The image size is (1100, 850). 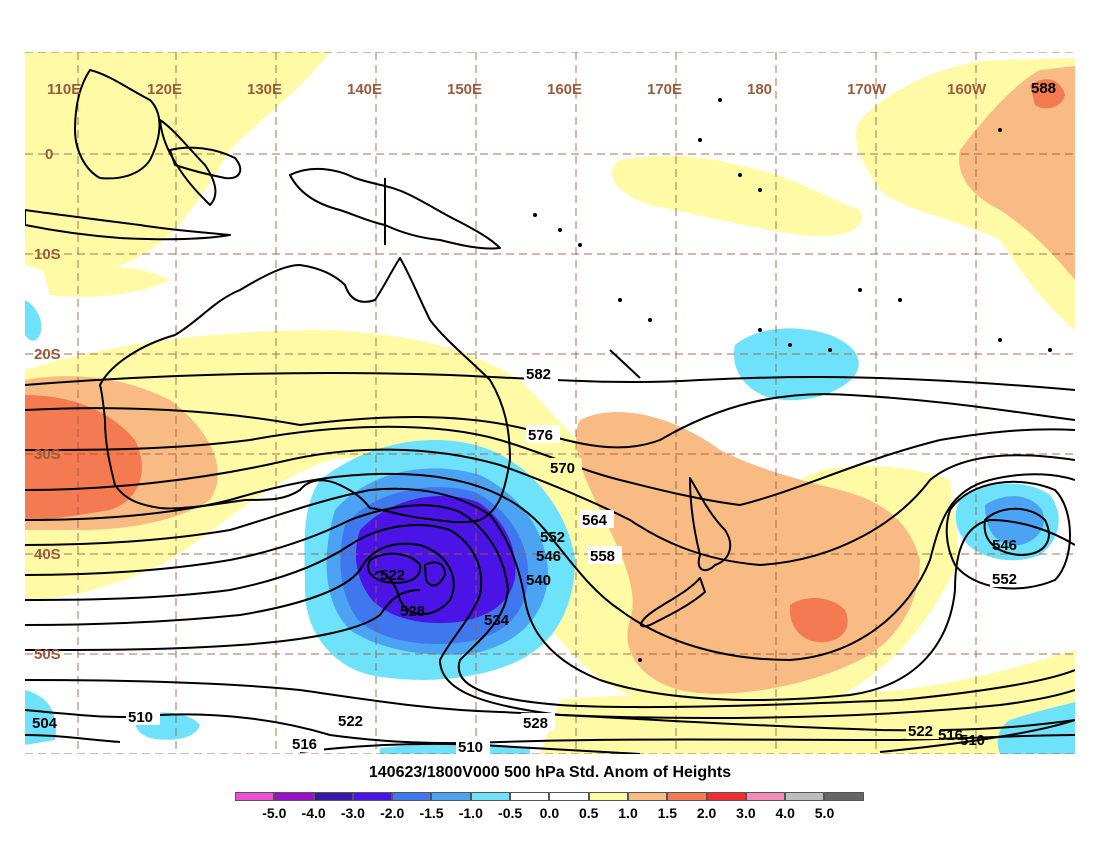 What do you see at coordinates (412, 611) in the screenshot?
I see `contour-label-528: 528` at bounding box center [412, 611].